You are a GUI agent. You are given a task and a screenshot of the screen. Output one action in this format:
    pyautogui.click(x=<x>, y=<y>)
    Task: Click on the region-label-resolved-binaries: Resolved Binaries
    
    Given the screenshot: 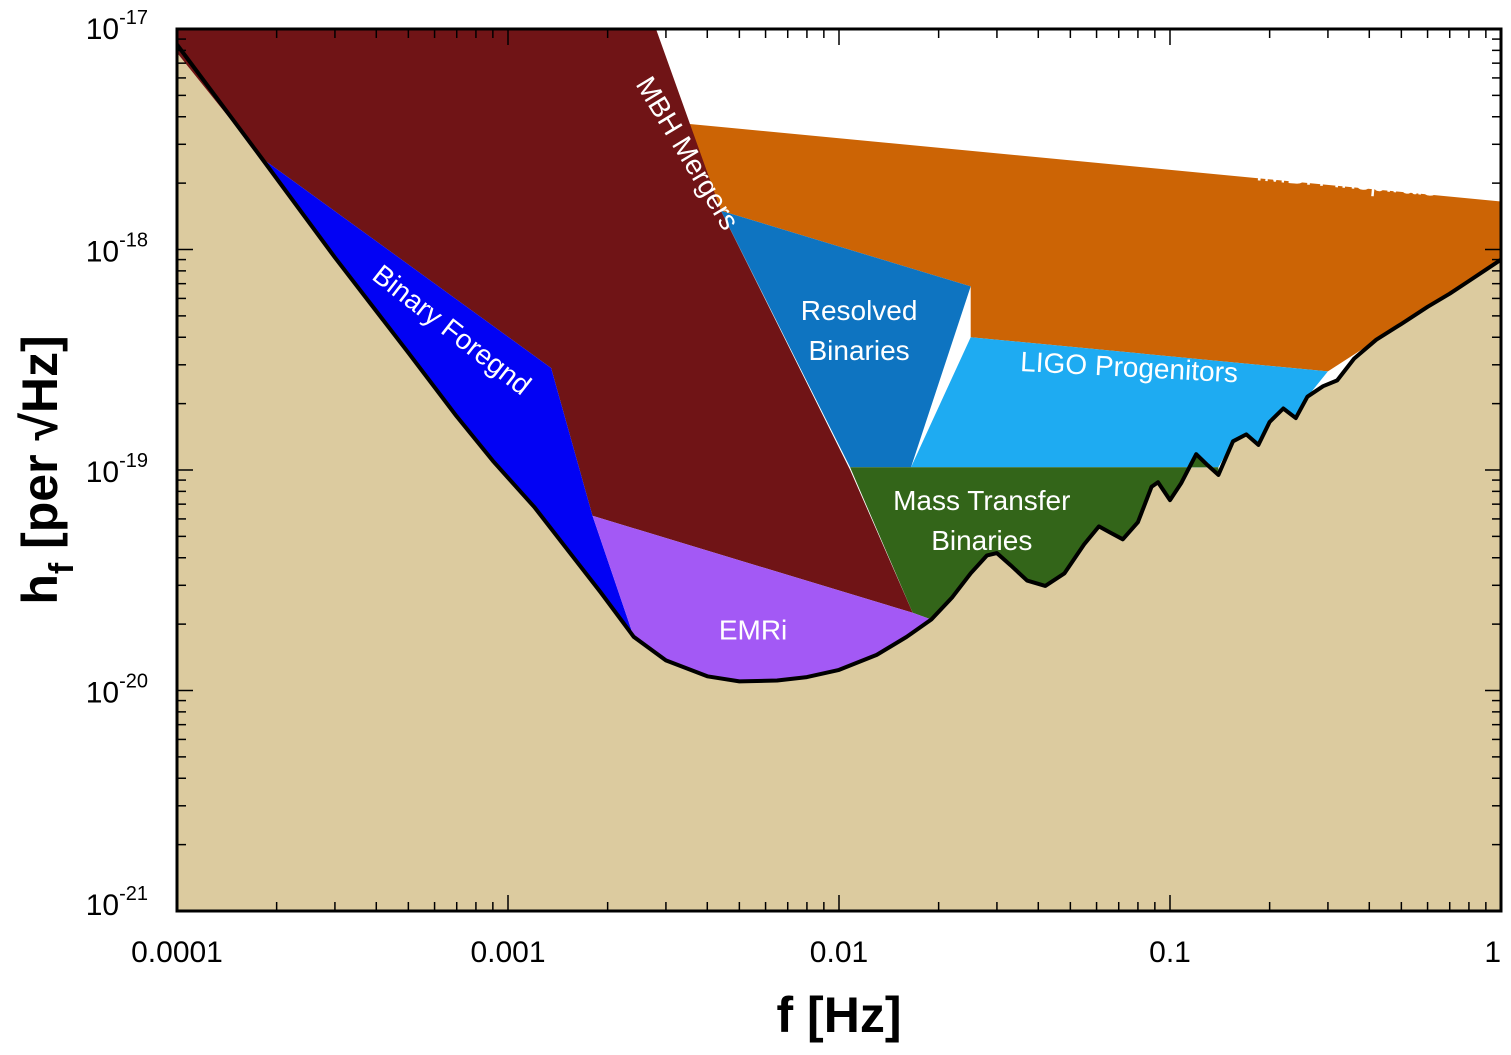 What is the action you would take?
    pyautogui.click(x=859, y=330)
    